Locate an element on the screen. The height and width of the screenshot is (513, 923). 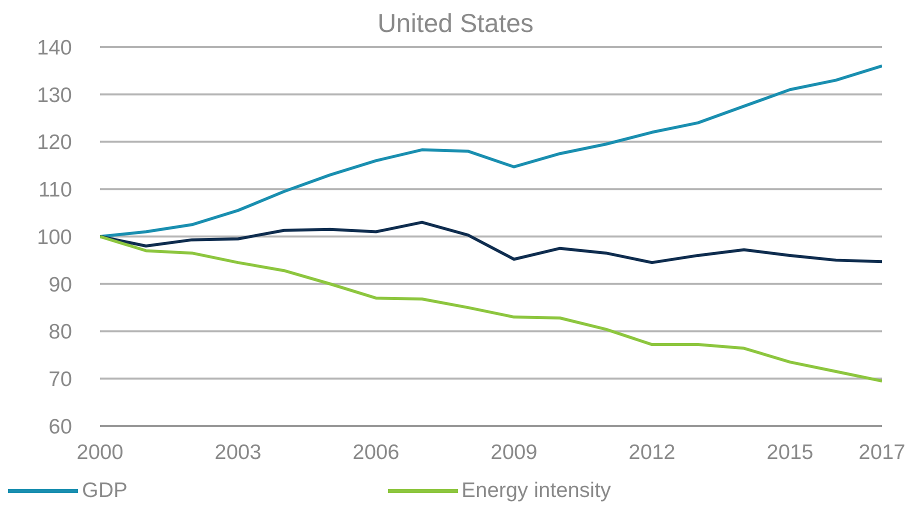
x-tick-label: 2017 is located at coordinates (882, 452).